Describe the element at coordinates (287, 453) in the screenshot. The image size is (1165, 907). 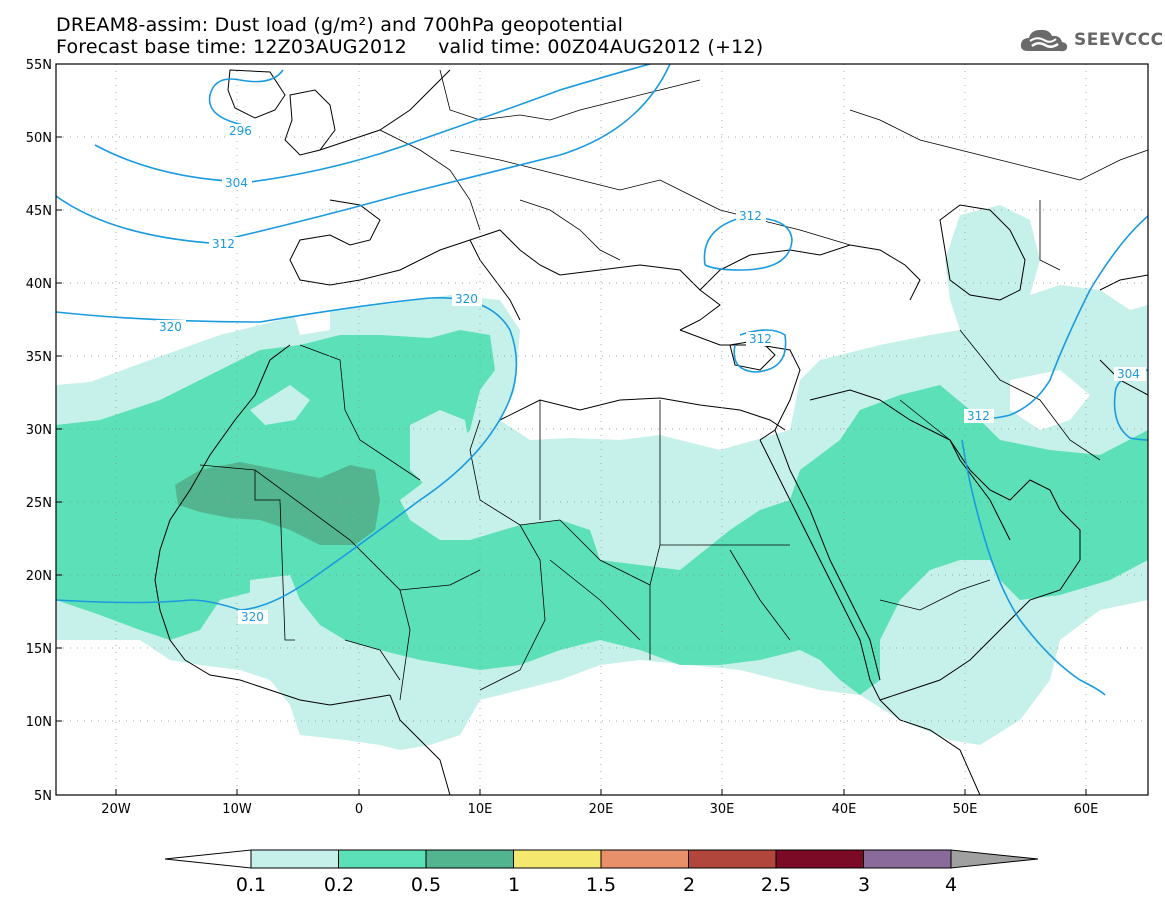
I see `contour-320-north` at that location.